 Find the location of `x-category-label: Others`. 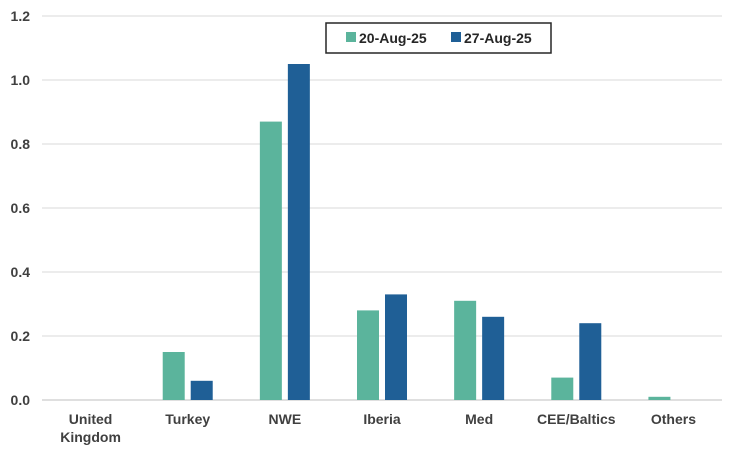

x-category-label: Others is located at coordinates (673, 419).